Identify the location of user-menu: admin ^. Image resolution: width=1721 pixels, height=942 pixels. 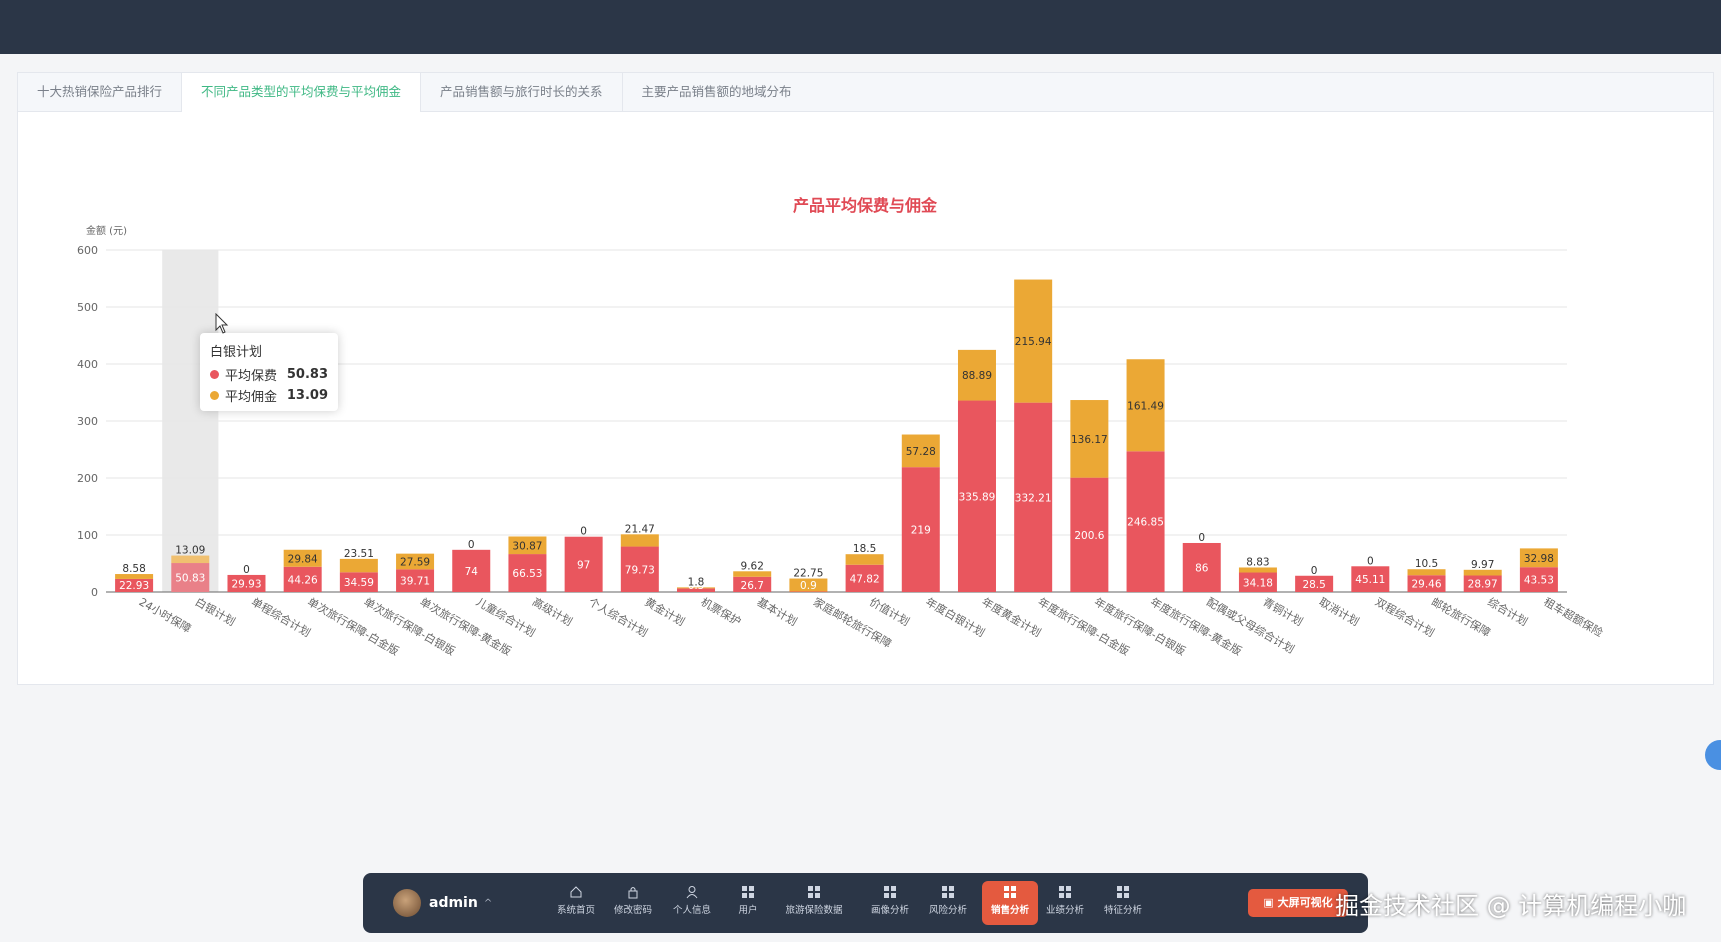
(442, 903).